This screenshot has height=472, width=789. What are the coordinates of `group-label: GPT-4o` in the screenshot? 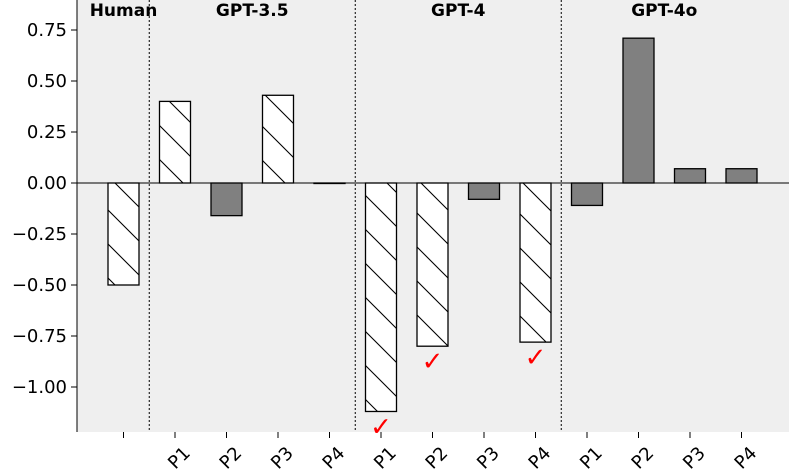 It's located at (664, 11).